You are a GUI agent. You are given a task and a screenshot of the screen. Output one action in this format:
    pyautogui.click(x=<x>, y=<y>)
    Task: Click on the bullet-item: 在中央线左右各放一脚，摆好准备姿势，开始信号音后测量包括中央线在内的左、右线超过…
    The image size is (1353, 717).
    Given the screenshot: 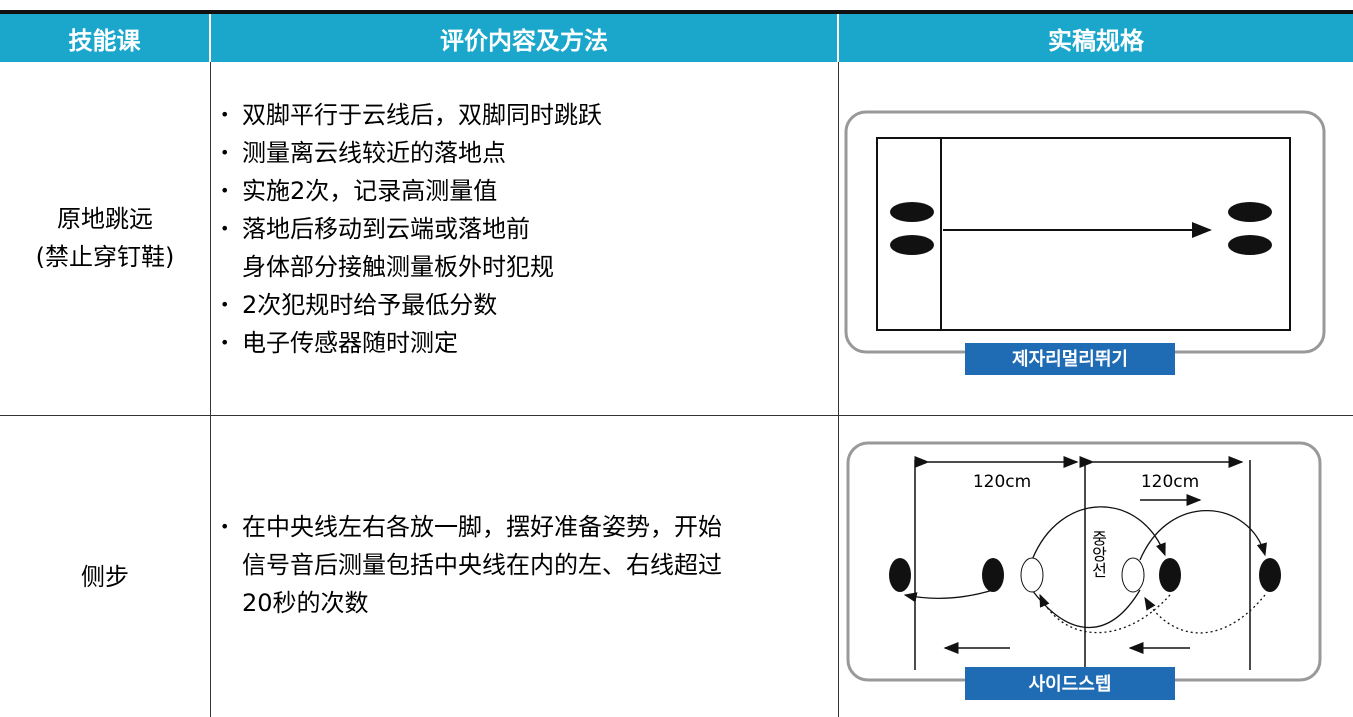 What is the action you would take?
    pyautogui.click(x=471, y=565)
    